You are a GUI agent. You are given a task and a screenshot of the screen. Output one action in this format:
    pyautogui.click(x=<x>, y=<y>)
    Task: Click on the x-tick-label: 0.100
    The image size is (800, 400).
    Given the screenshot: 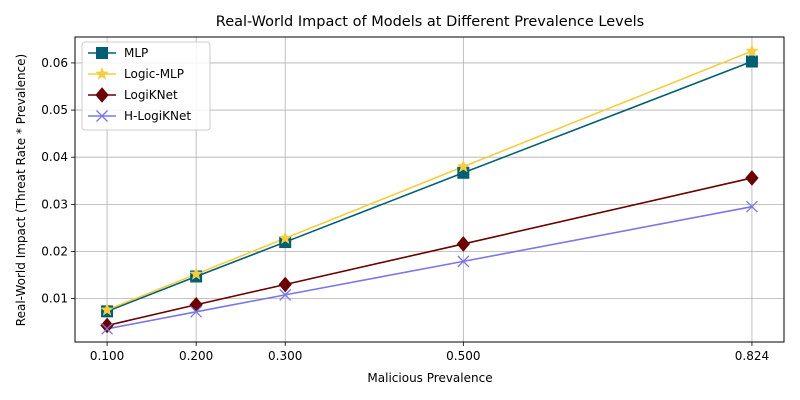 What is the action you would take?
    pyautogui.click(x=107, y=356)
    